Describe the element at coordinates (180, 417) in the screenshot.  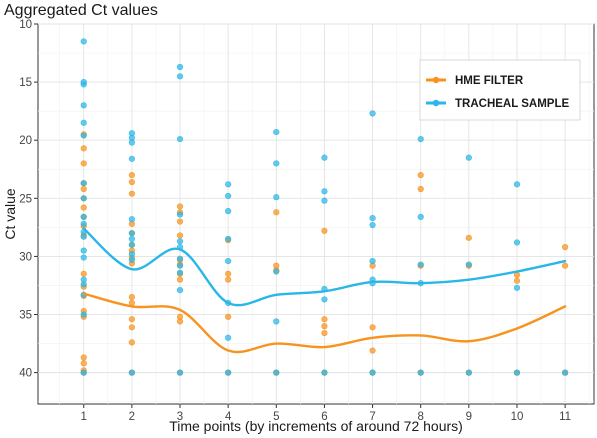
I see `x-tick-label: 3` at that location.